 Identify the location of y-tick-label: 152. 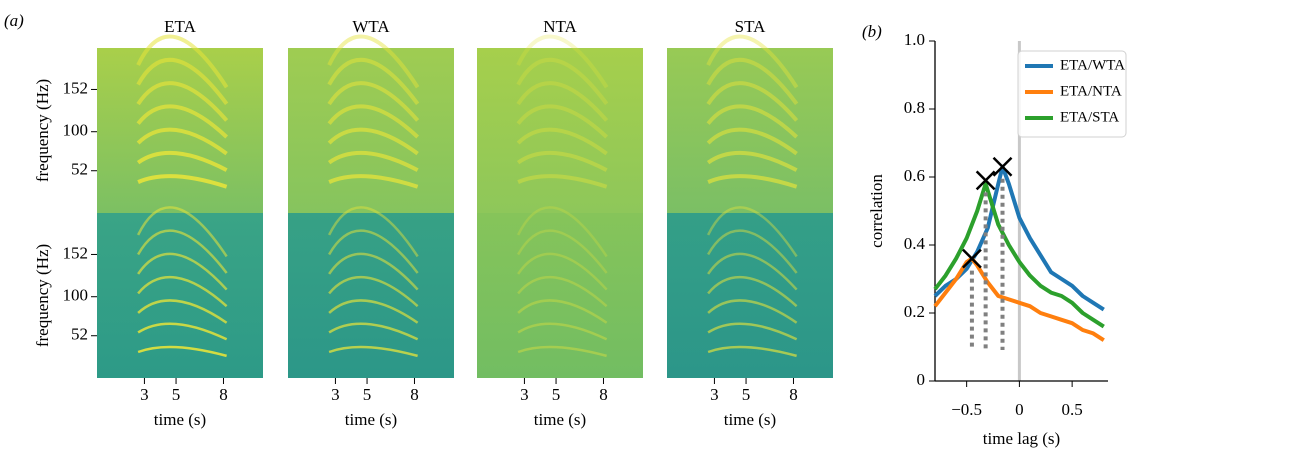
(76, 252).